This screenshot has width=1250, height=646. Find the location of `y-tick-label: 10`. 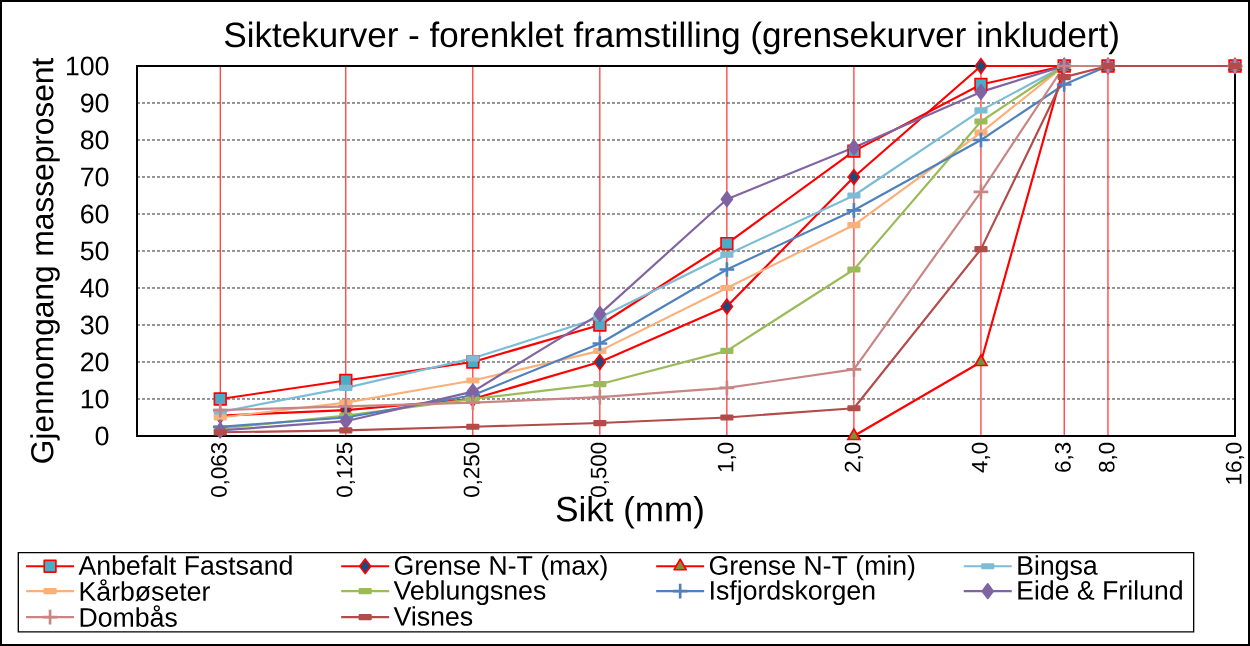

y-tick-label: 10 is located at coordinates (95, 399).